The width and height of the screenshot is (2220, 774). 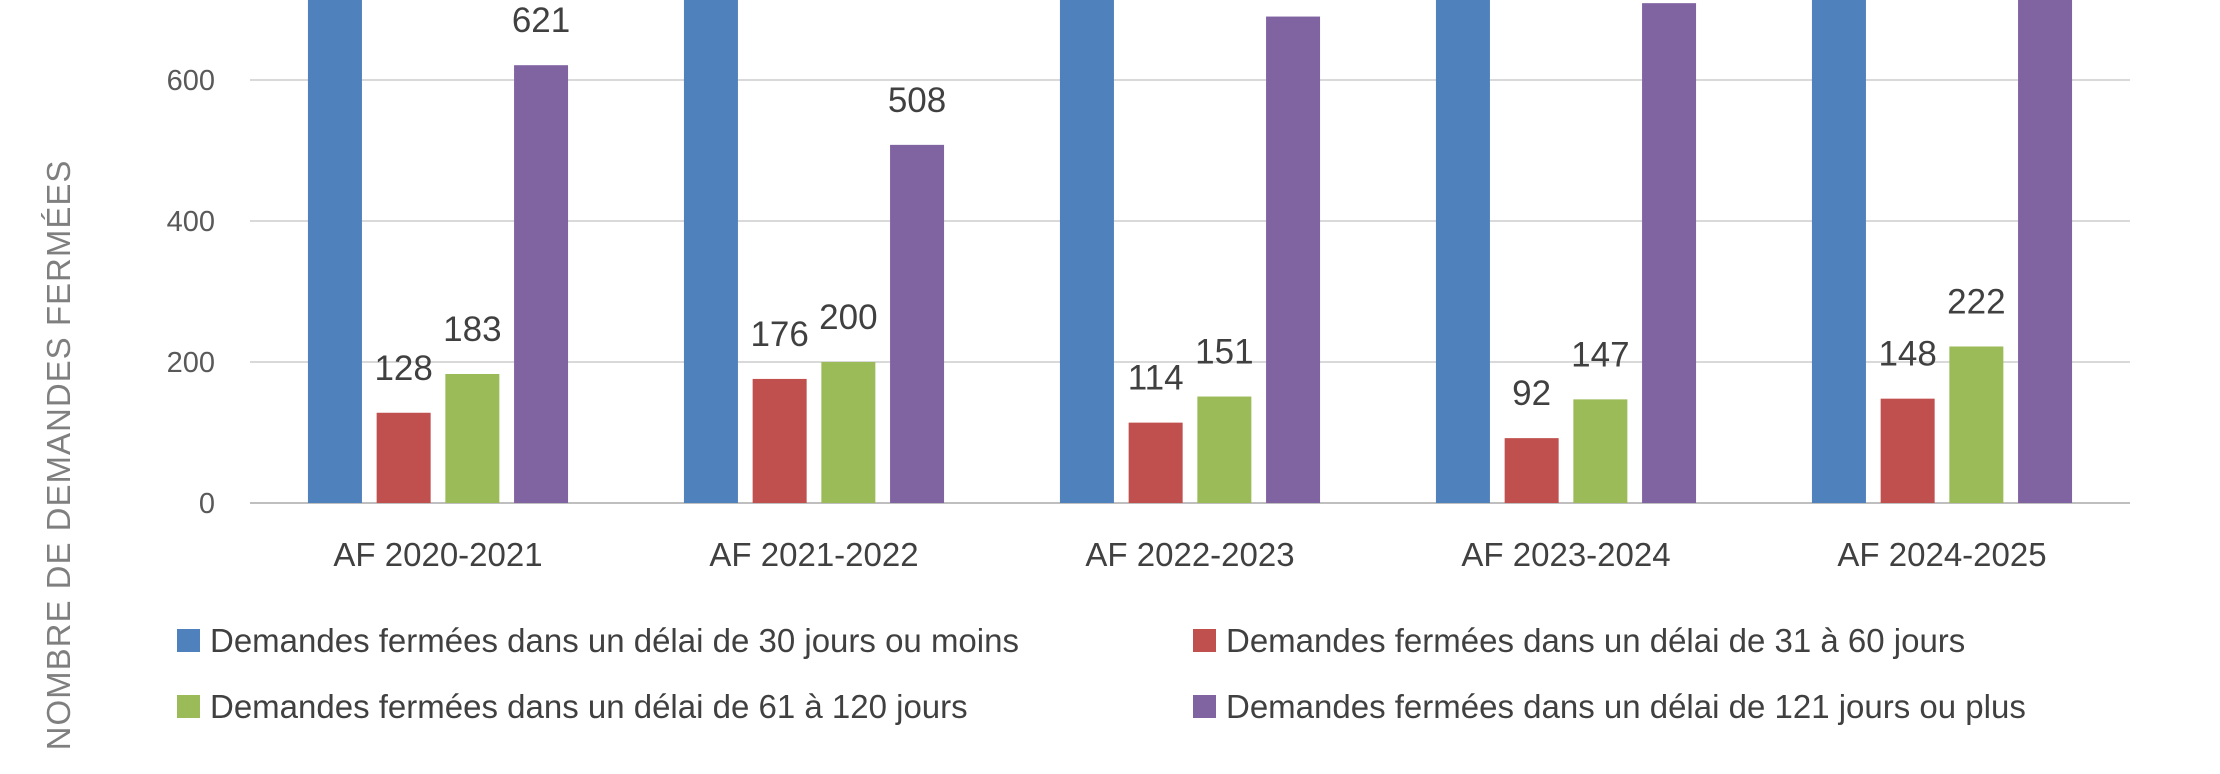 I want to click on x-category-label: AF 2024-2025, so click(x=1941, y=554).